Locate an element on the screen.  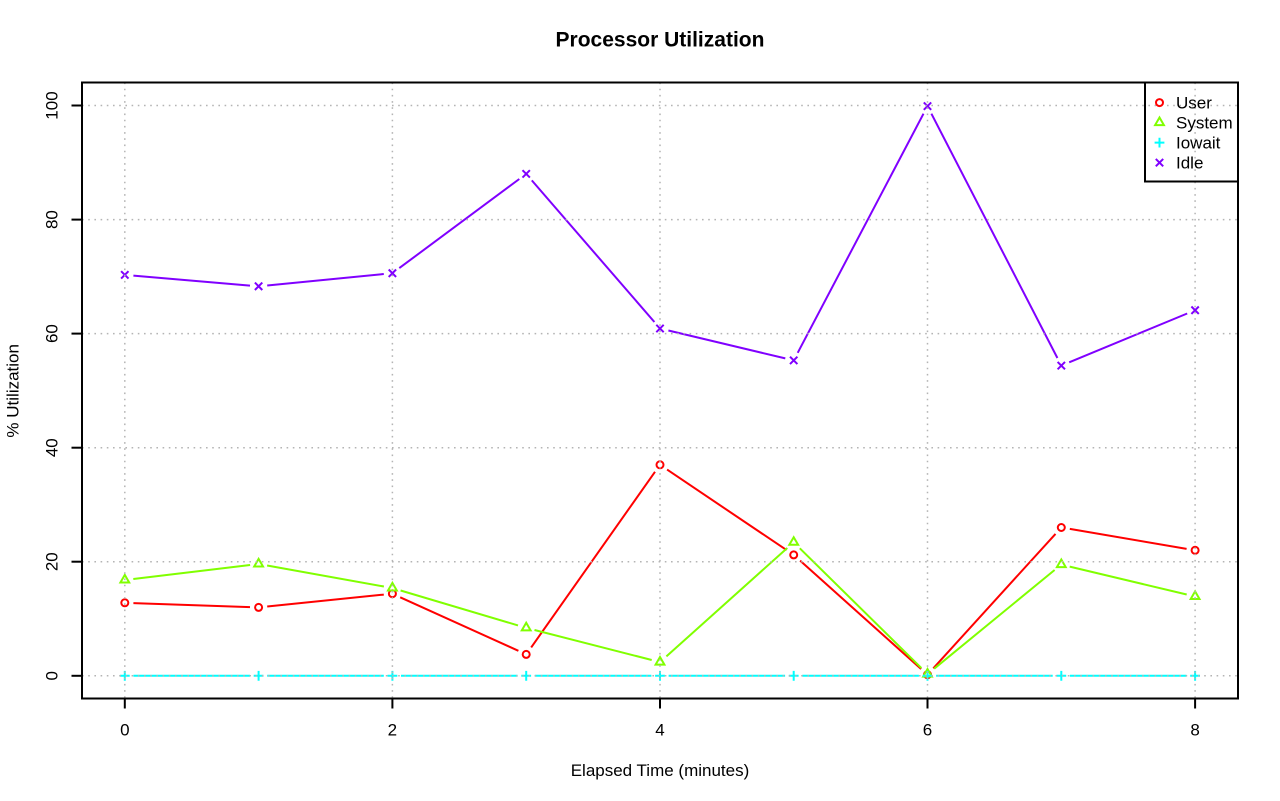
svg-text: 8 is located at coordinates (1194, 729).